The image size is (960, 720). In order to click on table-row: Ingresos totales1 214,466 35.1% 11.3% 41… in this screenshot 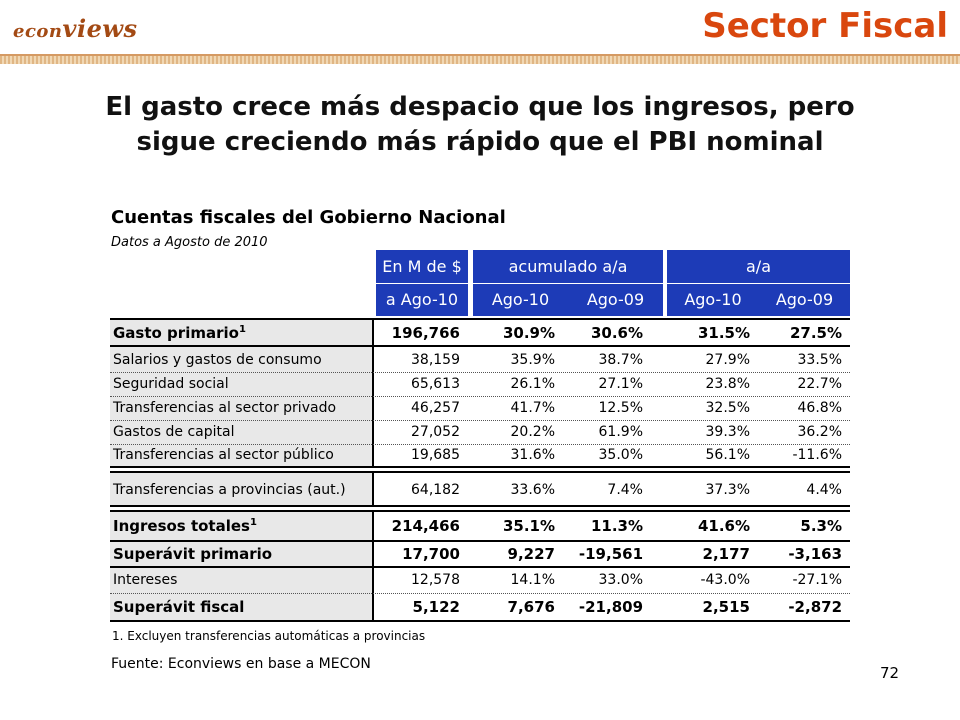, I will do `click(480, 525)`.